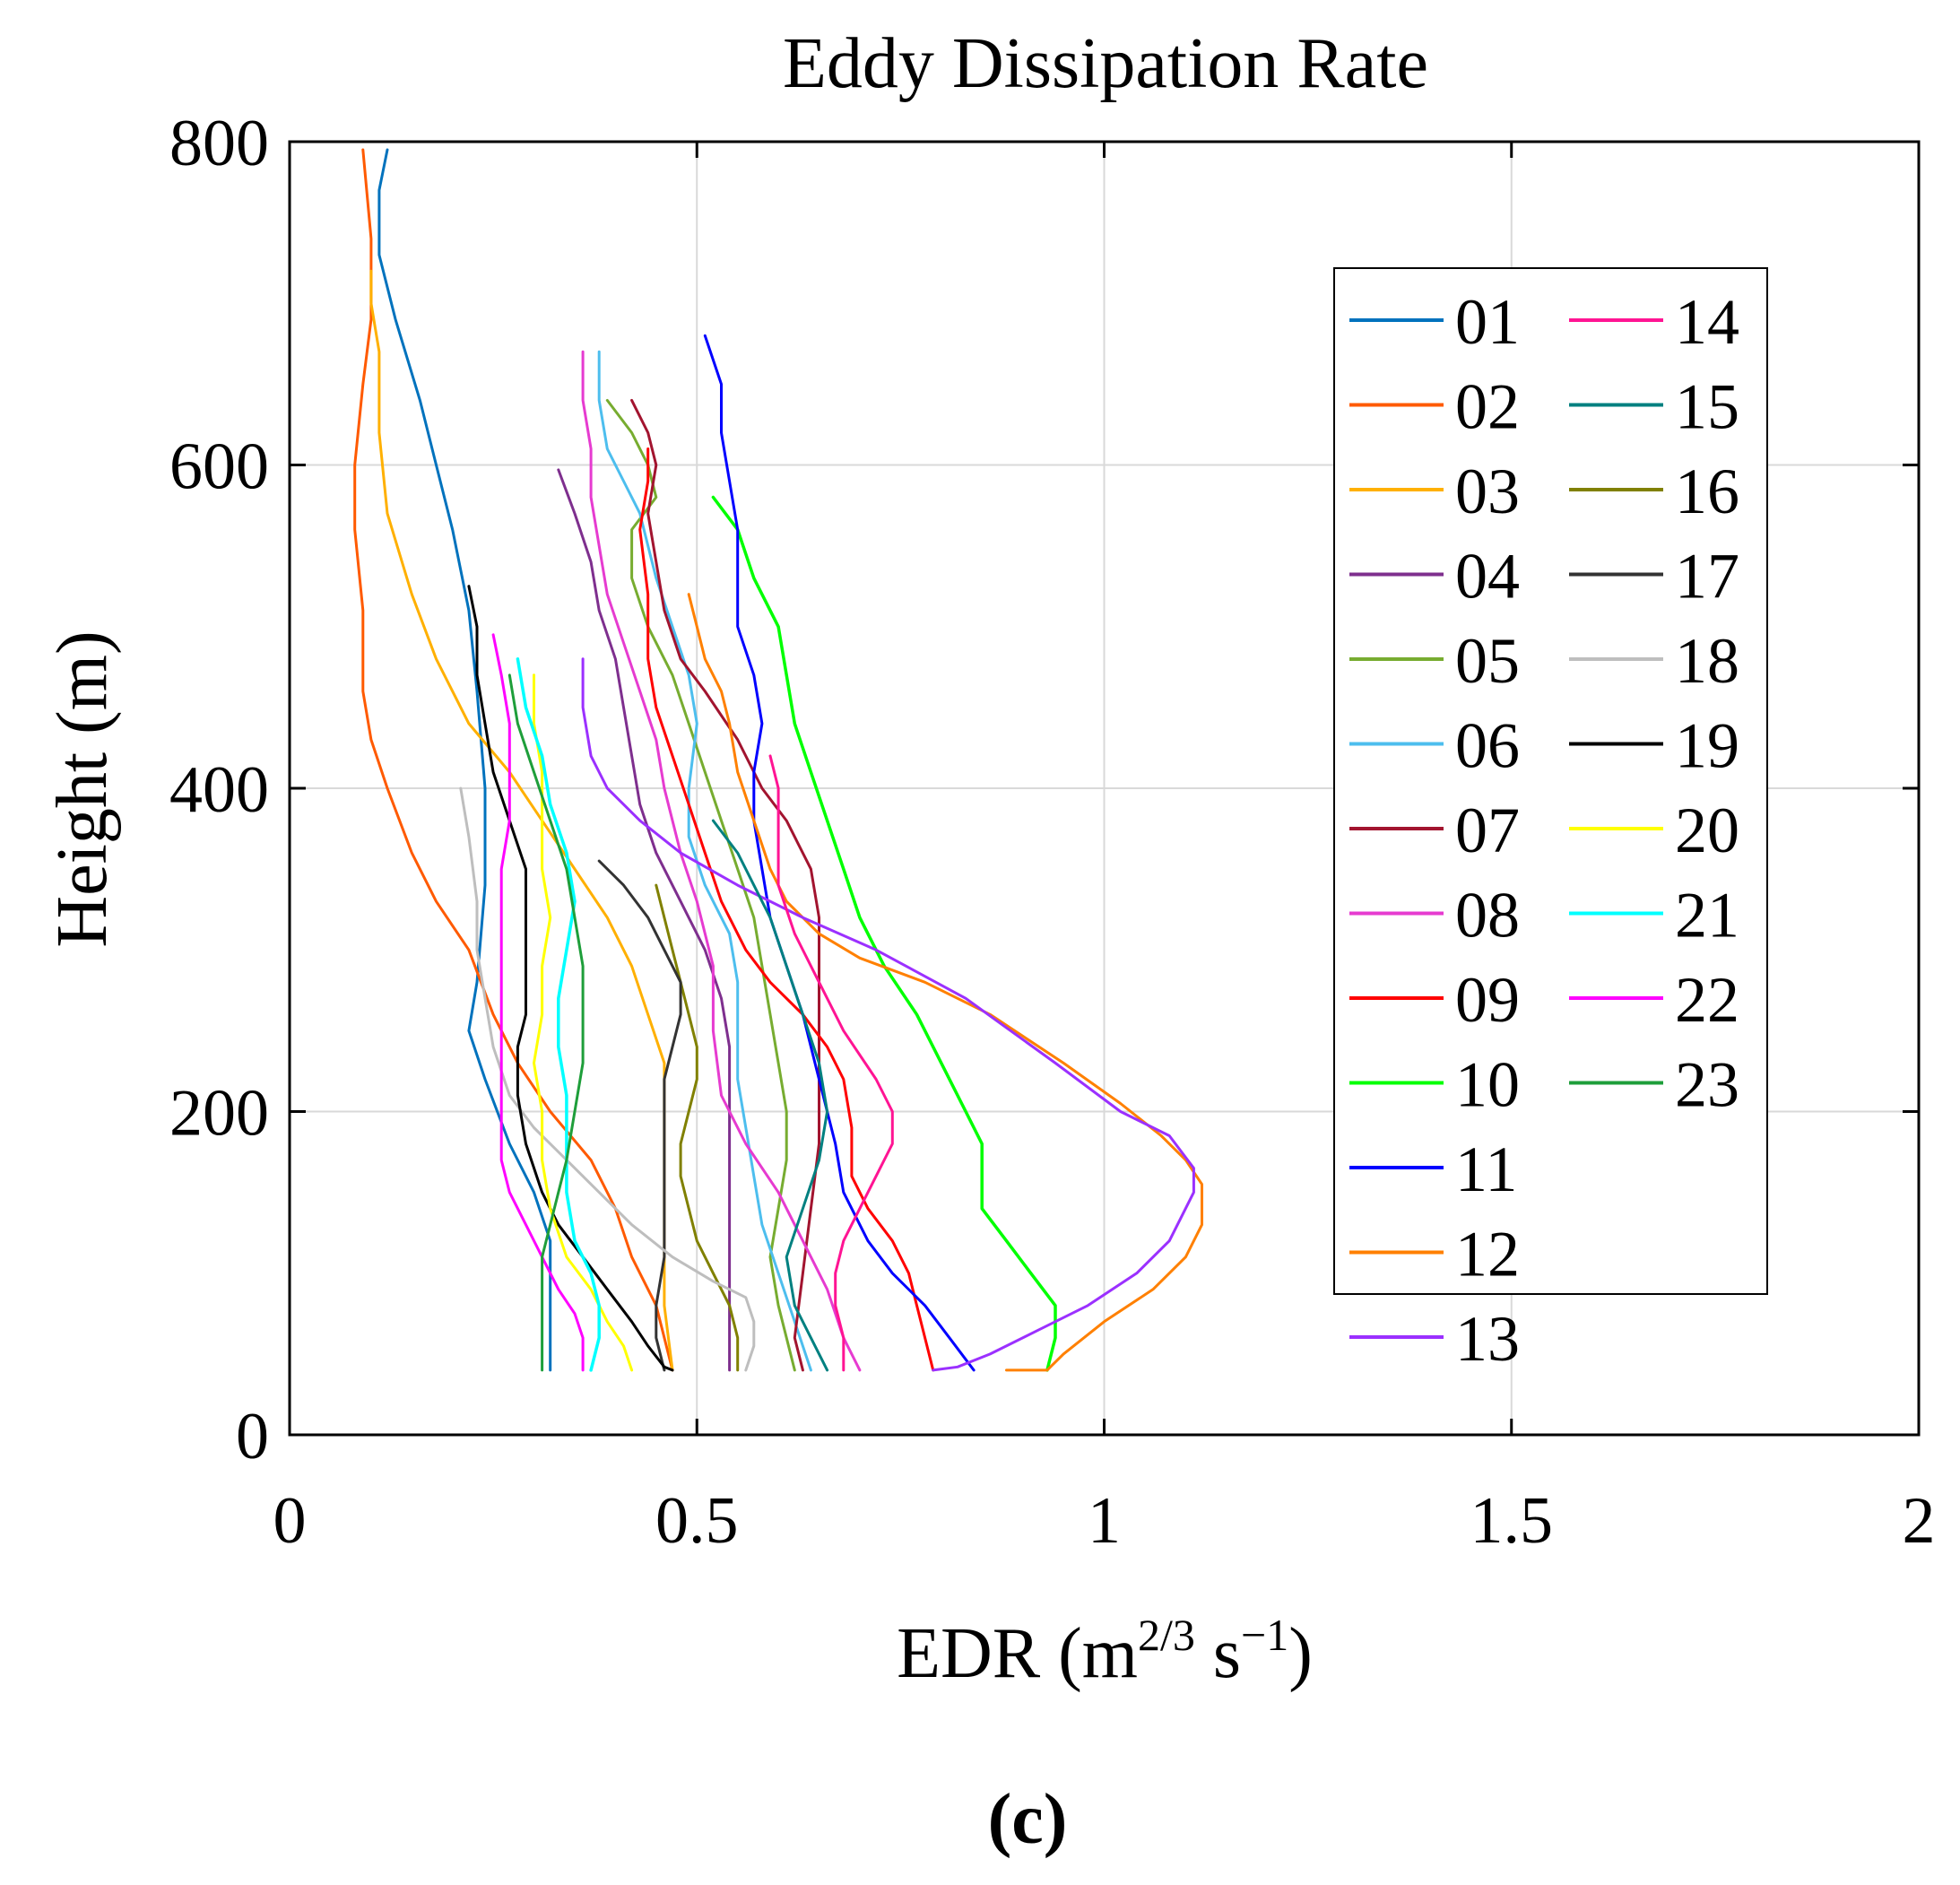  What do you see at coordinates (1707, 576) in the screenshot?
I see `legend-label-17: 17` at bounding box center [1707, 576].